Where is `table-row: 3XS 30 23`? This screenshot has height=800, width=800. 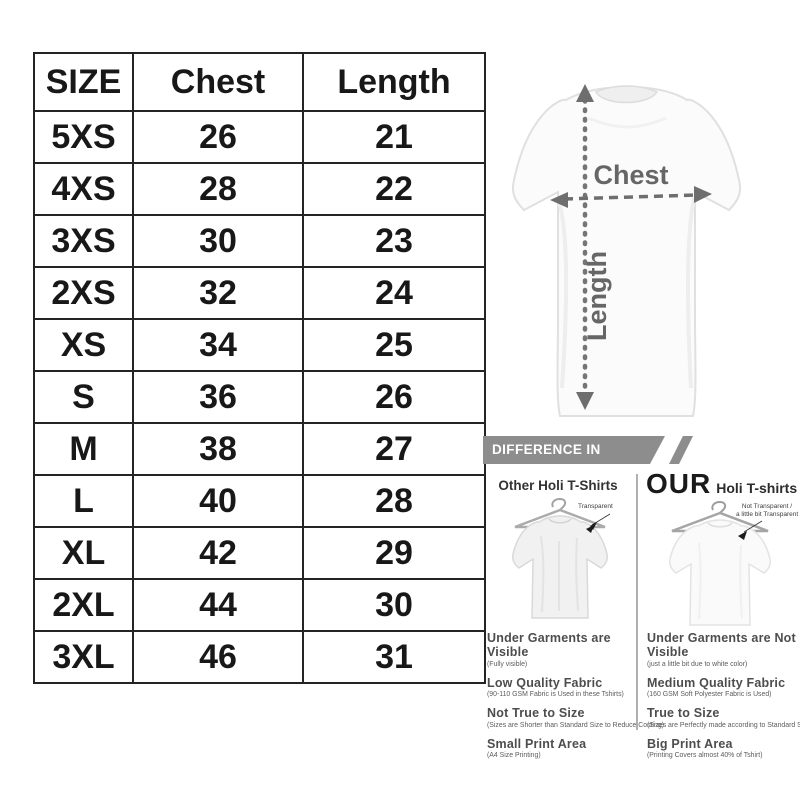 table-row: 3XS 30 23 is located at coordinates (259, 241).